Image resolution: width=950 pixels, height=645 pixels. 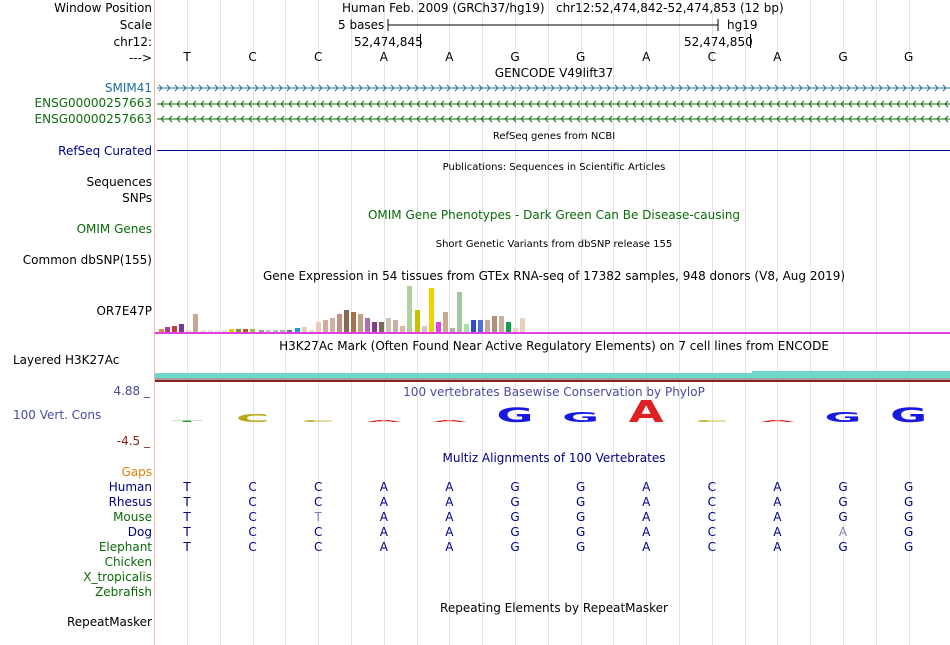 What do you see at coordinates (552, 377) in the screenshot?
I see `h3k27ac-signal` at bounding box center [552, 377].